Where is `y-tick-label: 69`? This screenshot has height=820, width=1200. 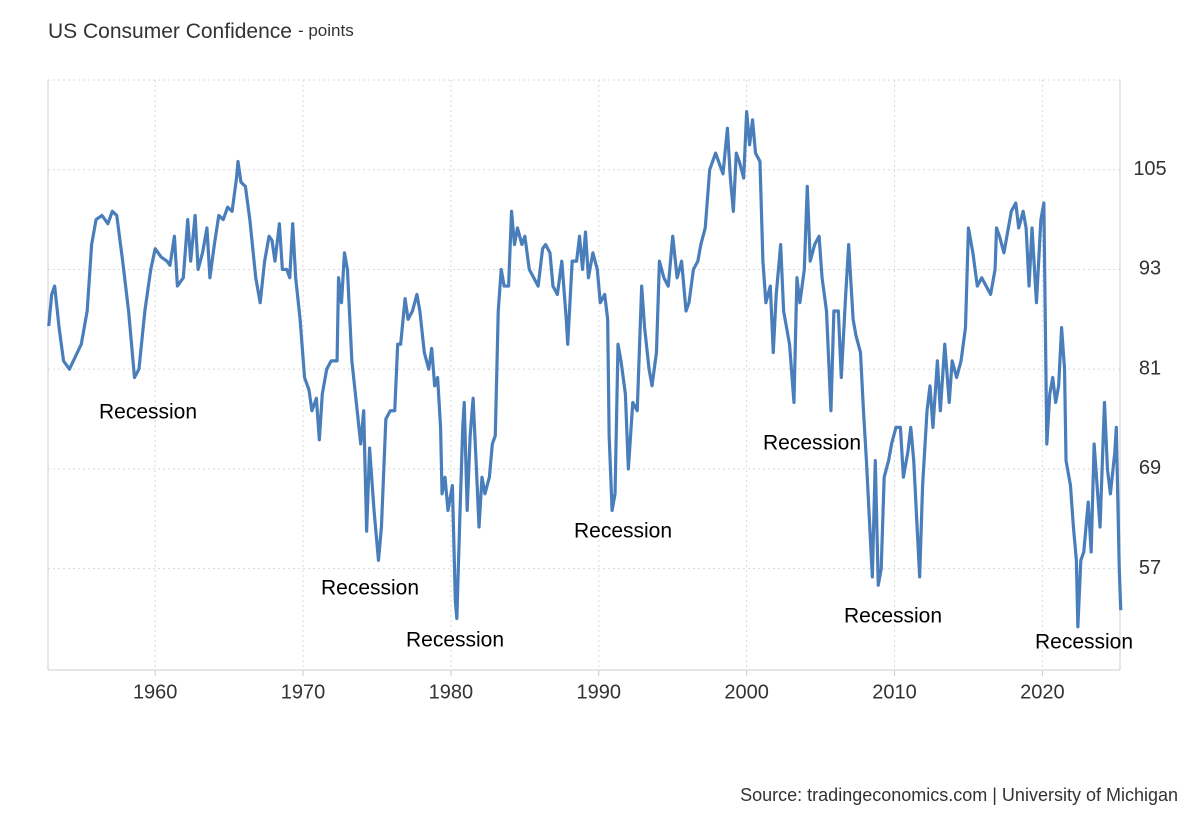 y-tick-label: 69 is located at coordinates (1150, 468).